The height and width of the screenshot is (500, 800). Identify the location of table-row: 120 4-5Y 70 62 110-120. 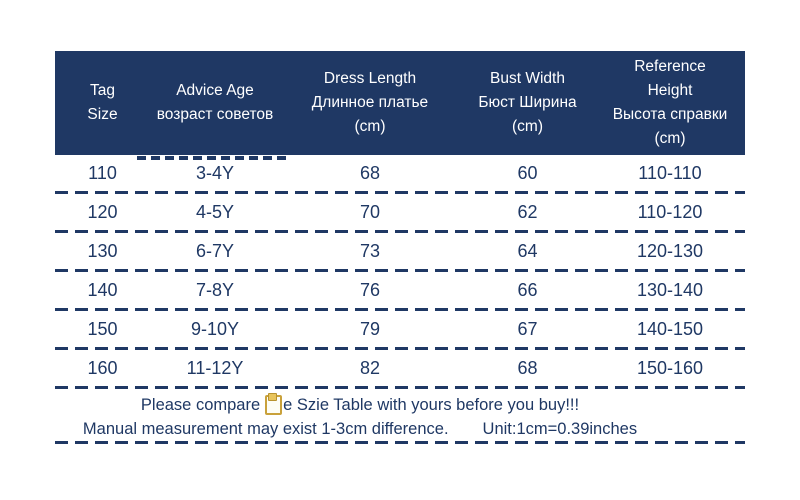
(400, 212).